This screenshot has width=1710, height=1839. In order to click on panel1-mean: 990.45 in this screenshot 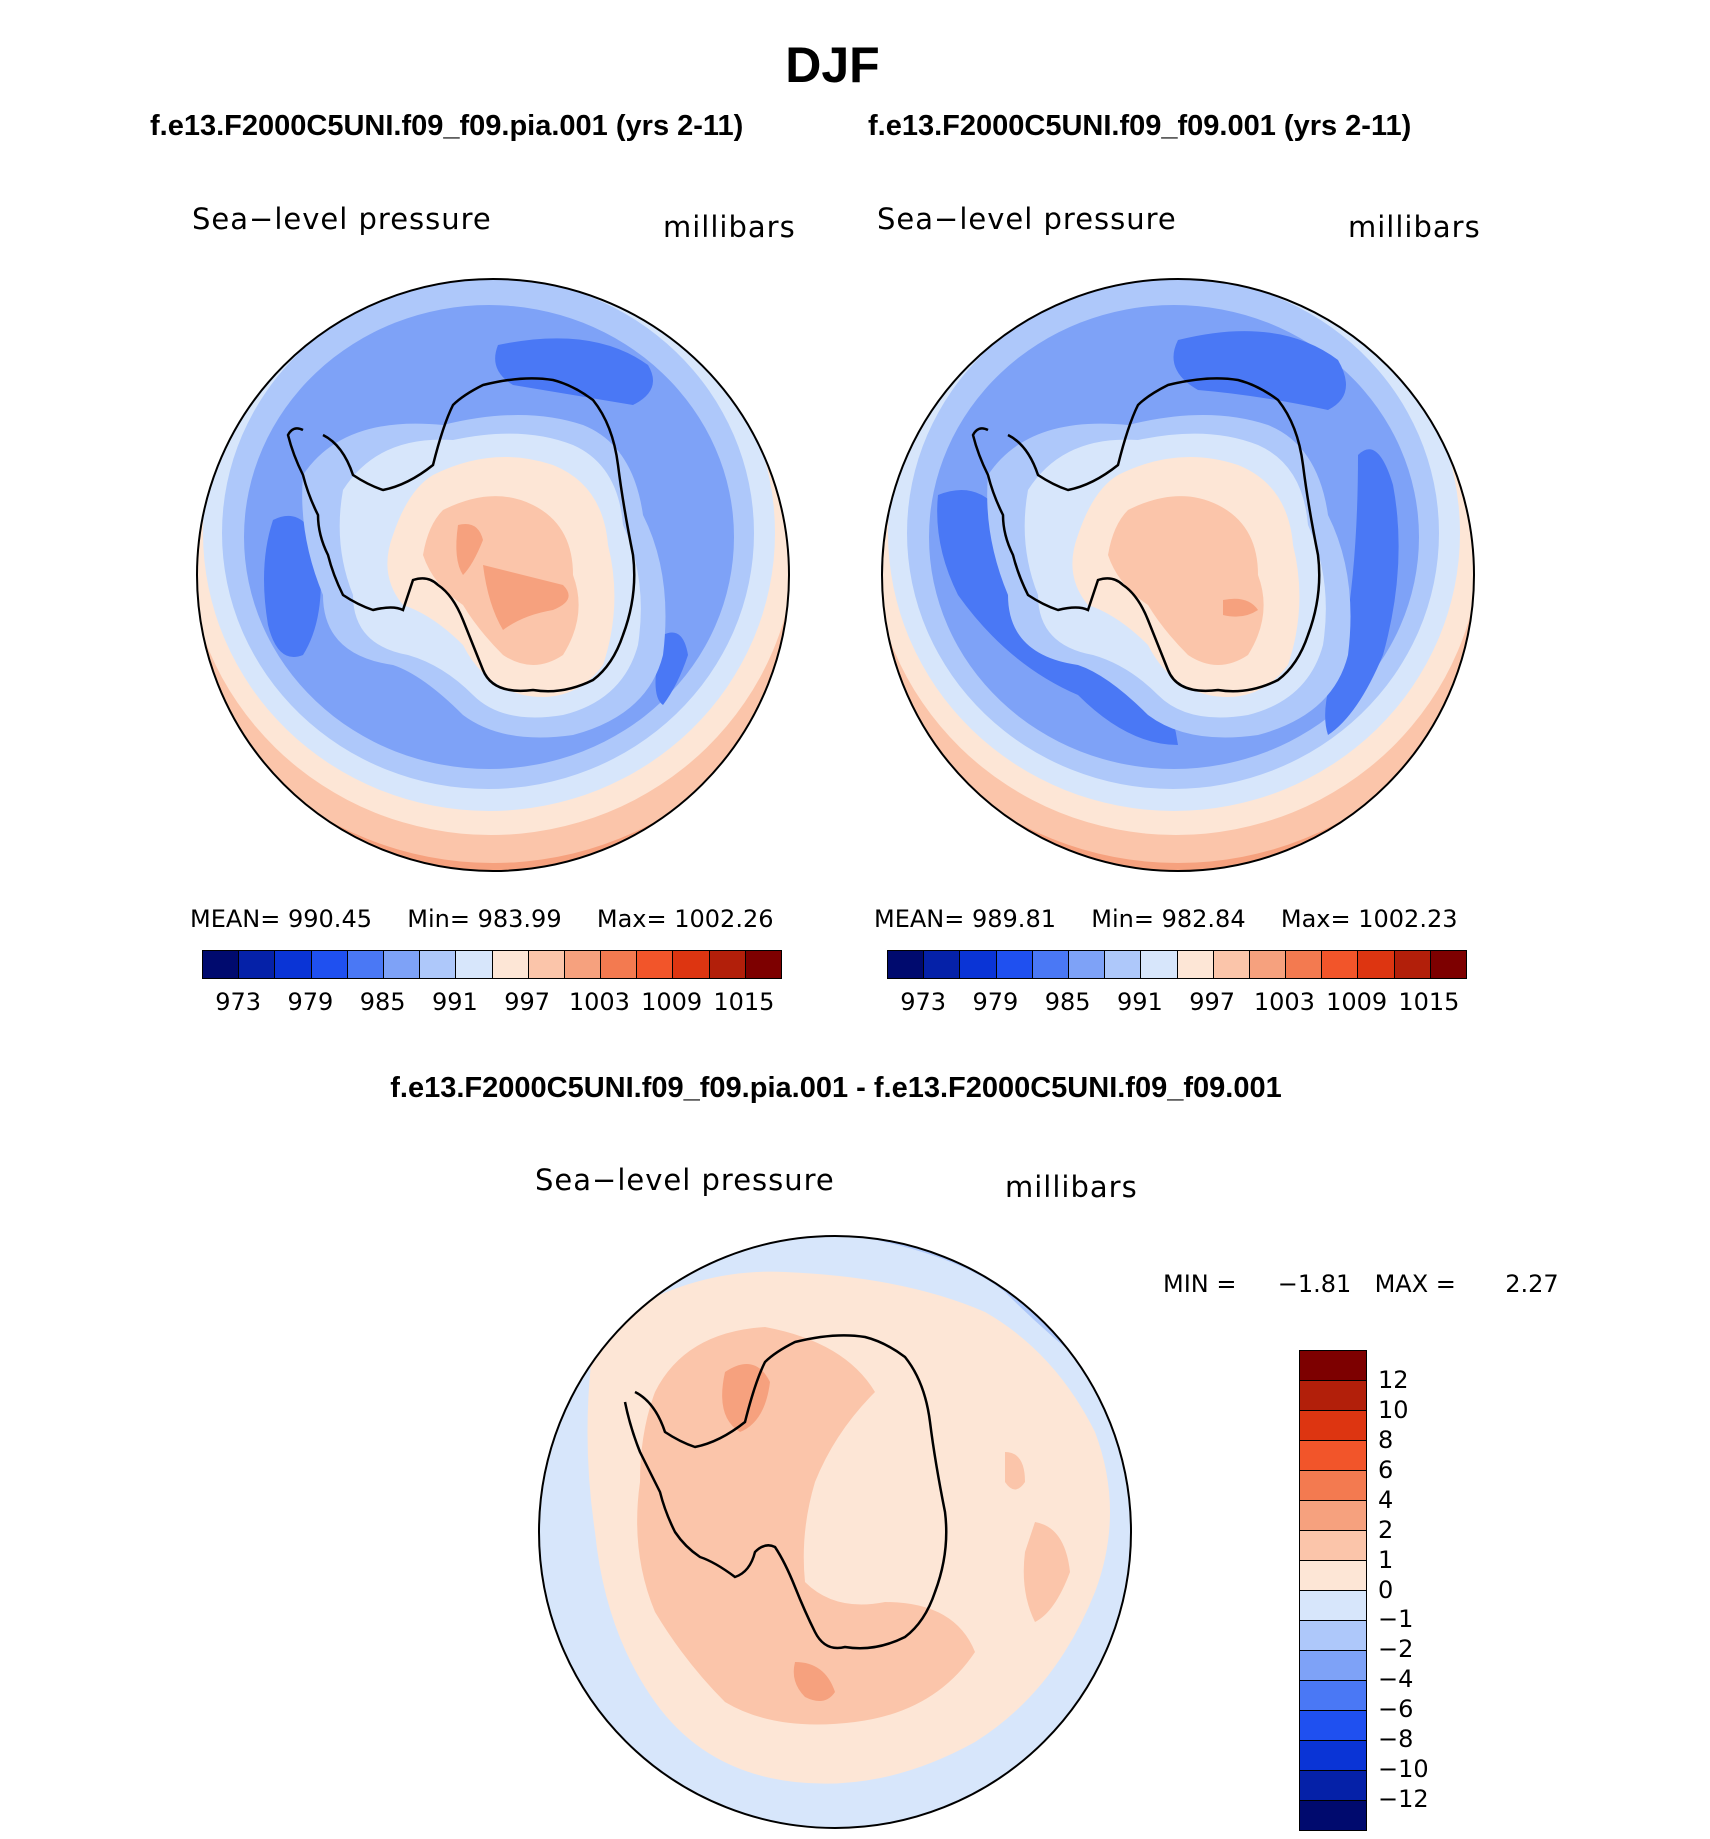, I will do `click(330, 919)`.